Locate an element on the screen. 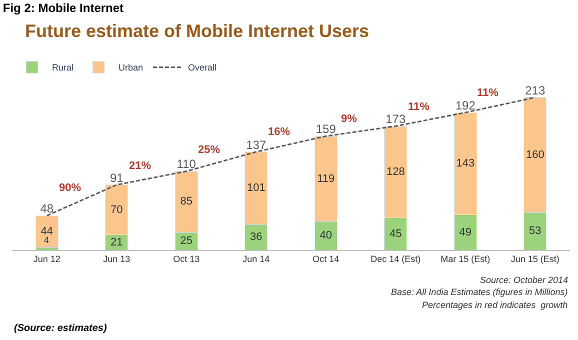  x-tick-label: Jun 12 is located at coordinates (46, 259).